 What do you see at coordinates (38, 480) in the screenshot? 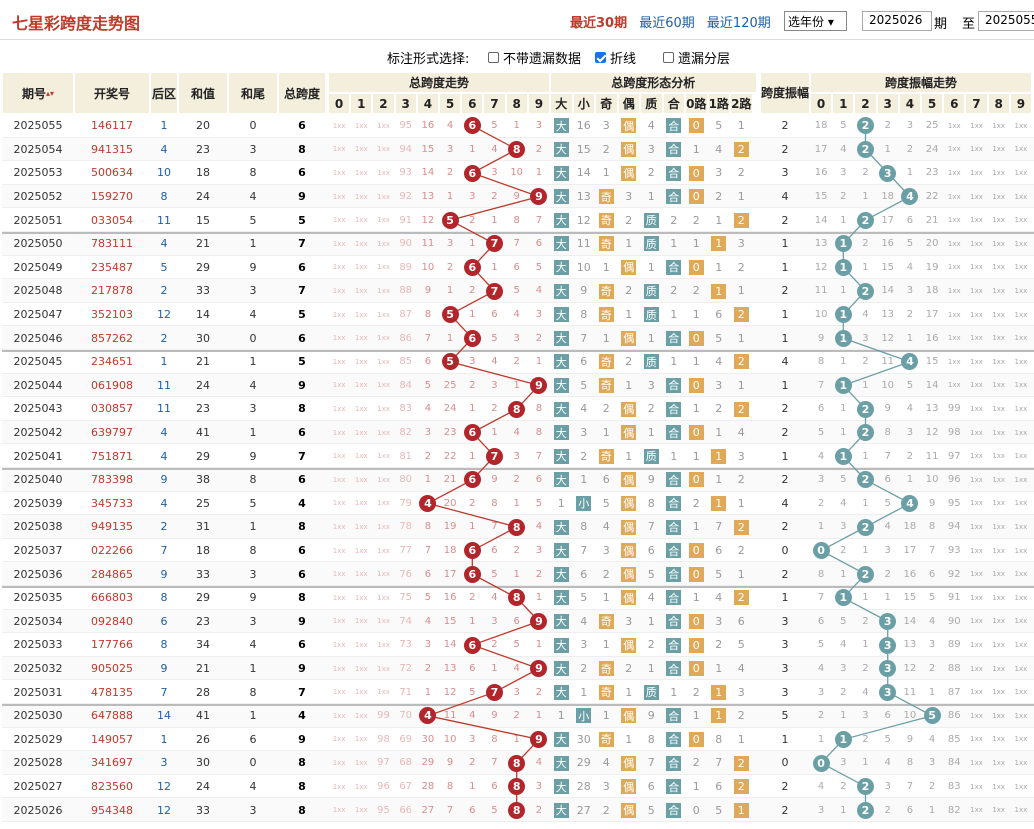
I see `issue-cell: 2025040` at bounding box center [38, 480].